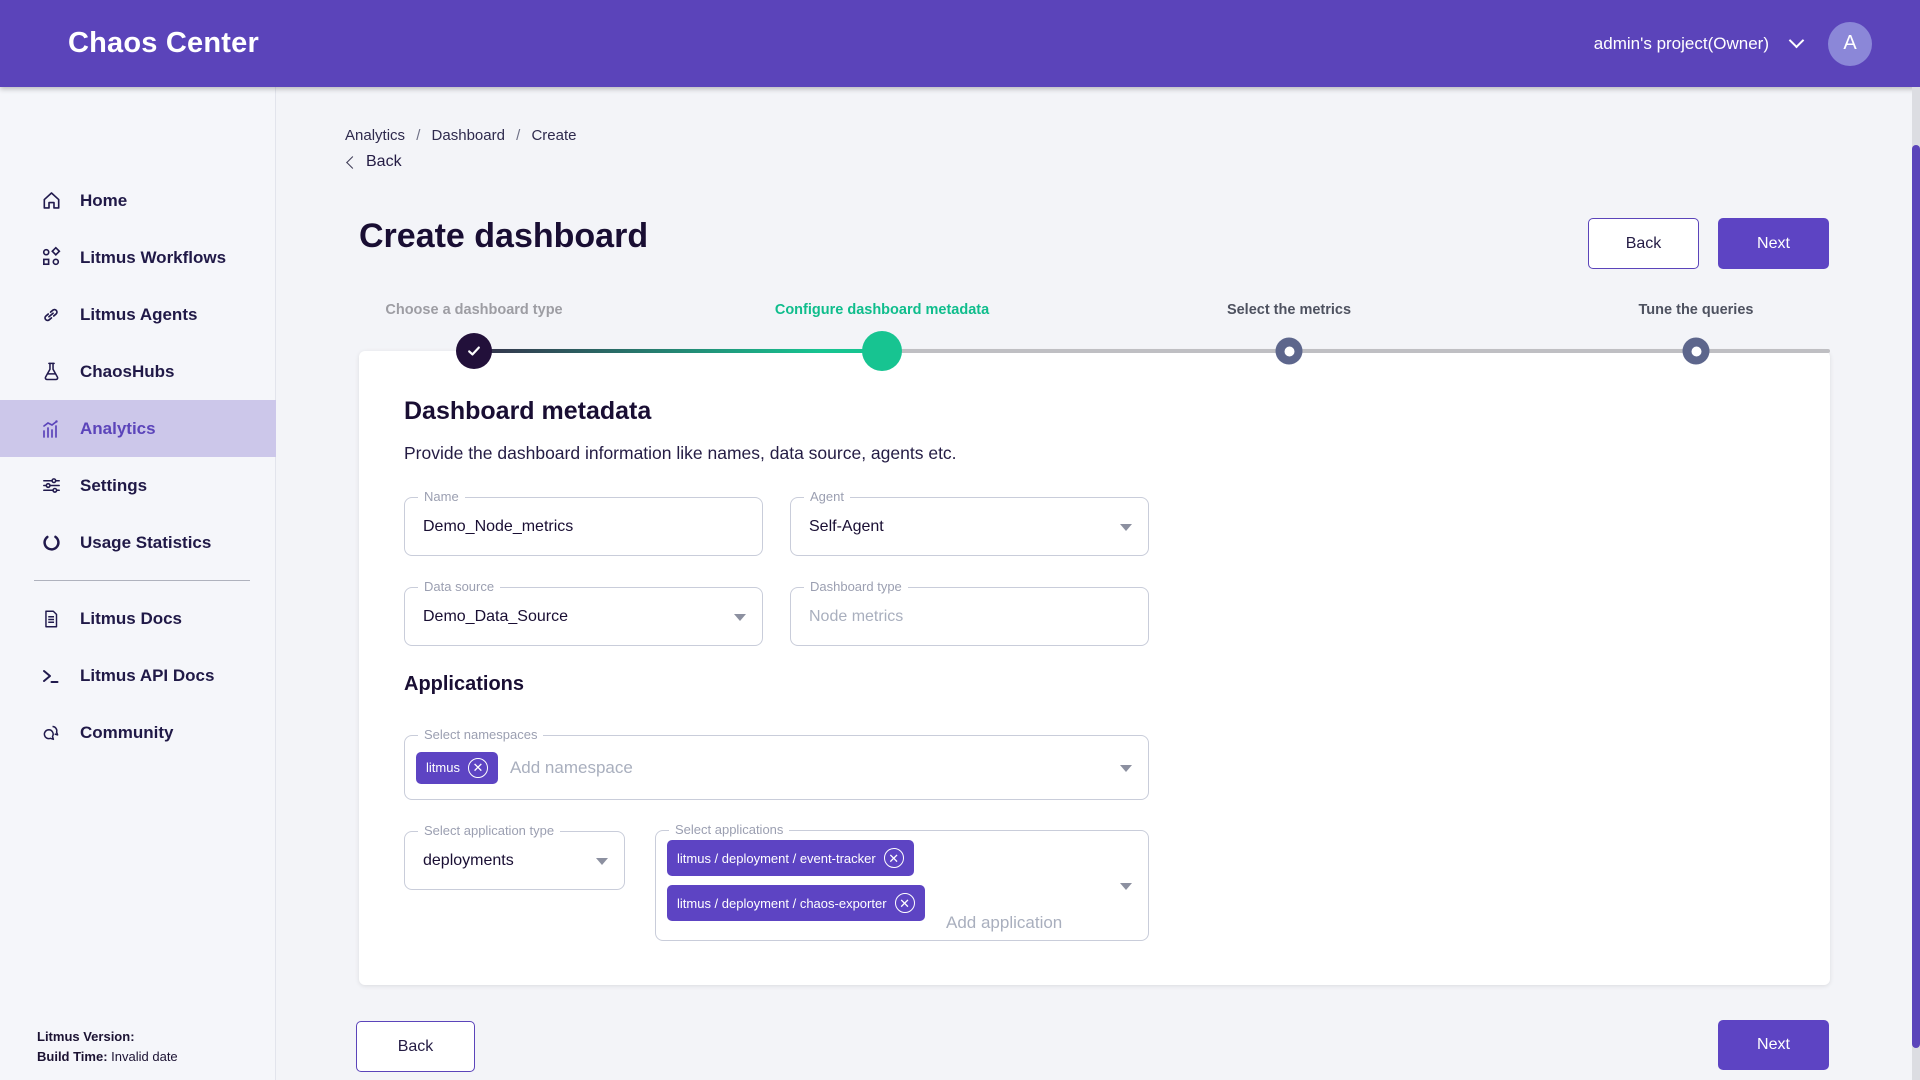  I want to click on chevron-left-icon, so click(352, 162).